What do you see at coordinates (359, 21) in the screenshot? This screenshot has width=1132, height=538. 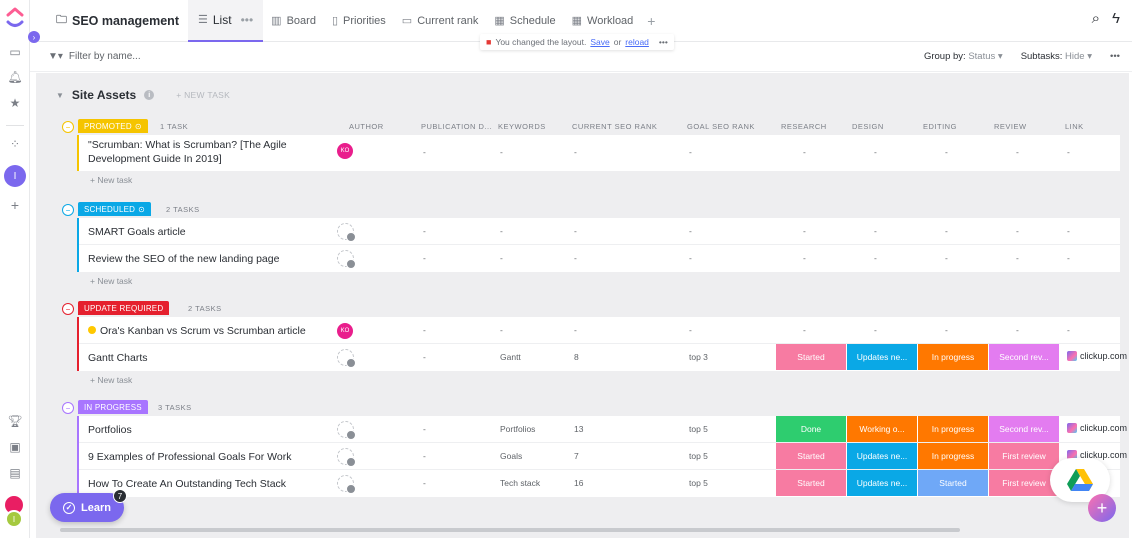 I see `tab-priorities: ▯ Priorities` at bounding box center [359, 21].